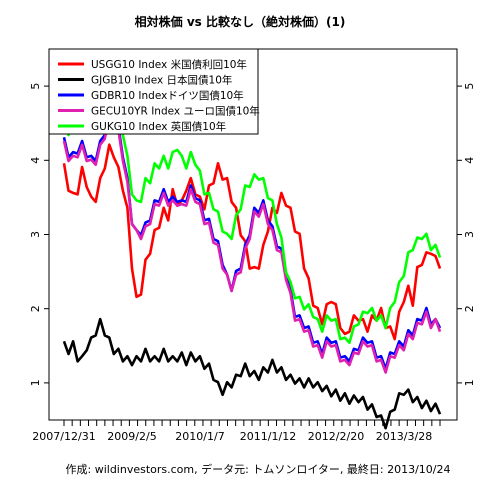 This screenshot has height=480, width=480. Describe the element at coordinates (35, 86) in the screenshot. I see `y-tick-label-left: 5` at that location.